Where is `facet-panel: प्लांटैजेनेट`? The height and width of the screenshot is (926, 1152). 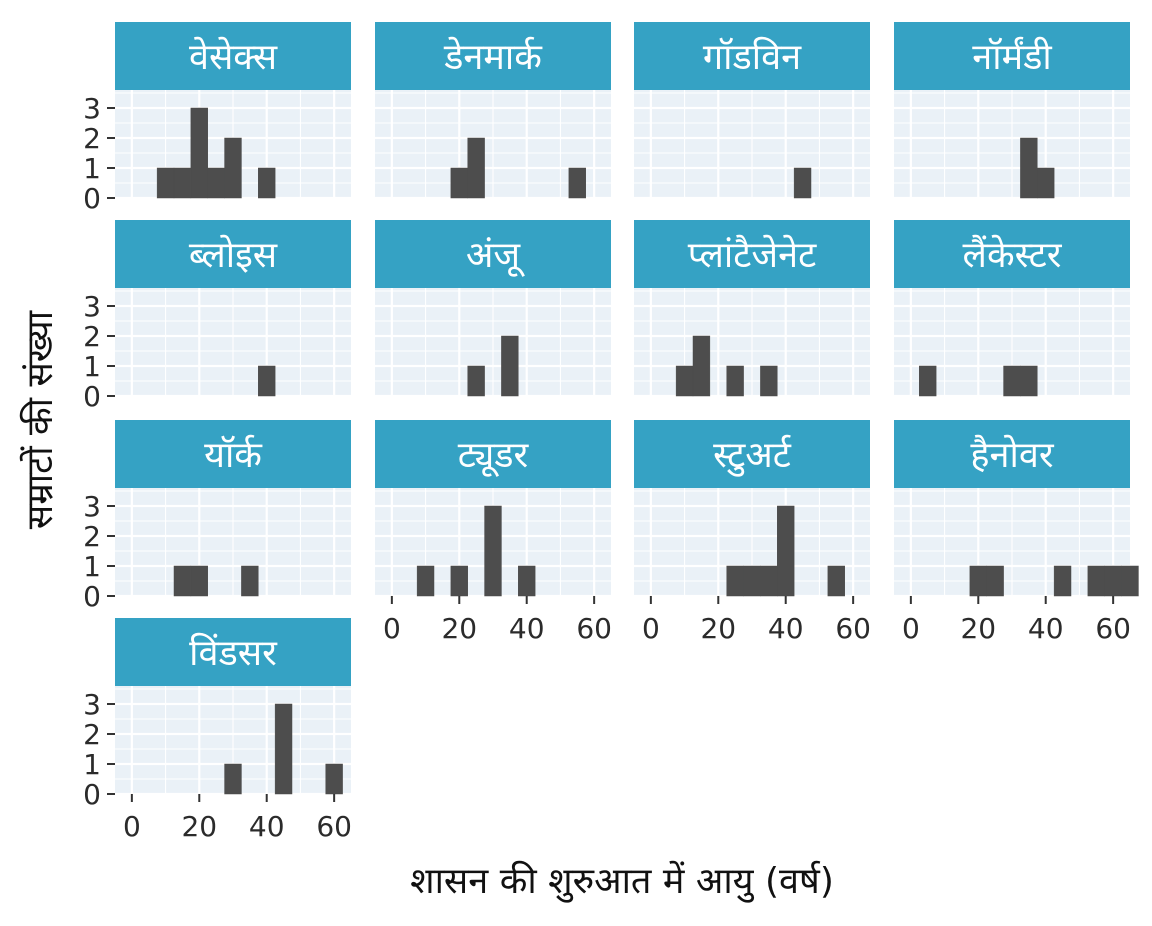
facet-panel: प्लांटैजेनेट is located at coordinates (752, 309).